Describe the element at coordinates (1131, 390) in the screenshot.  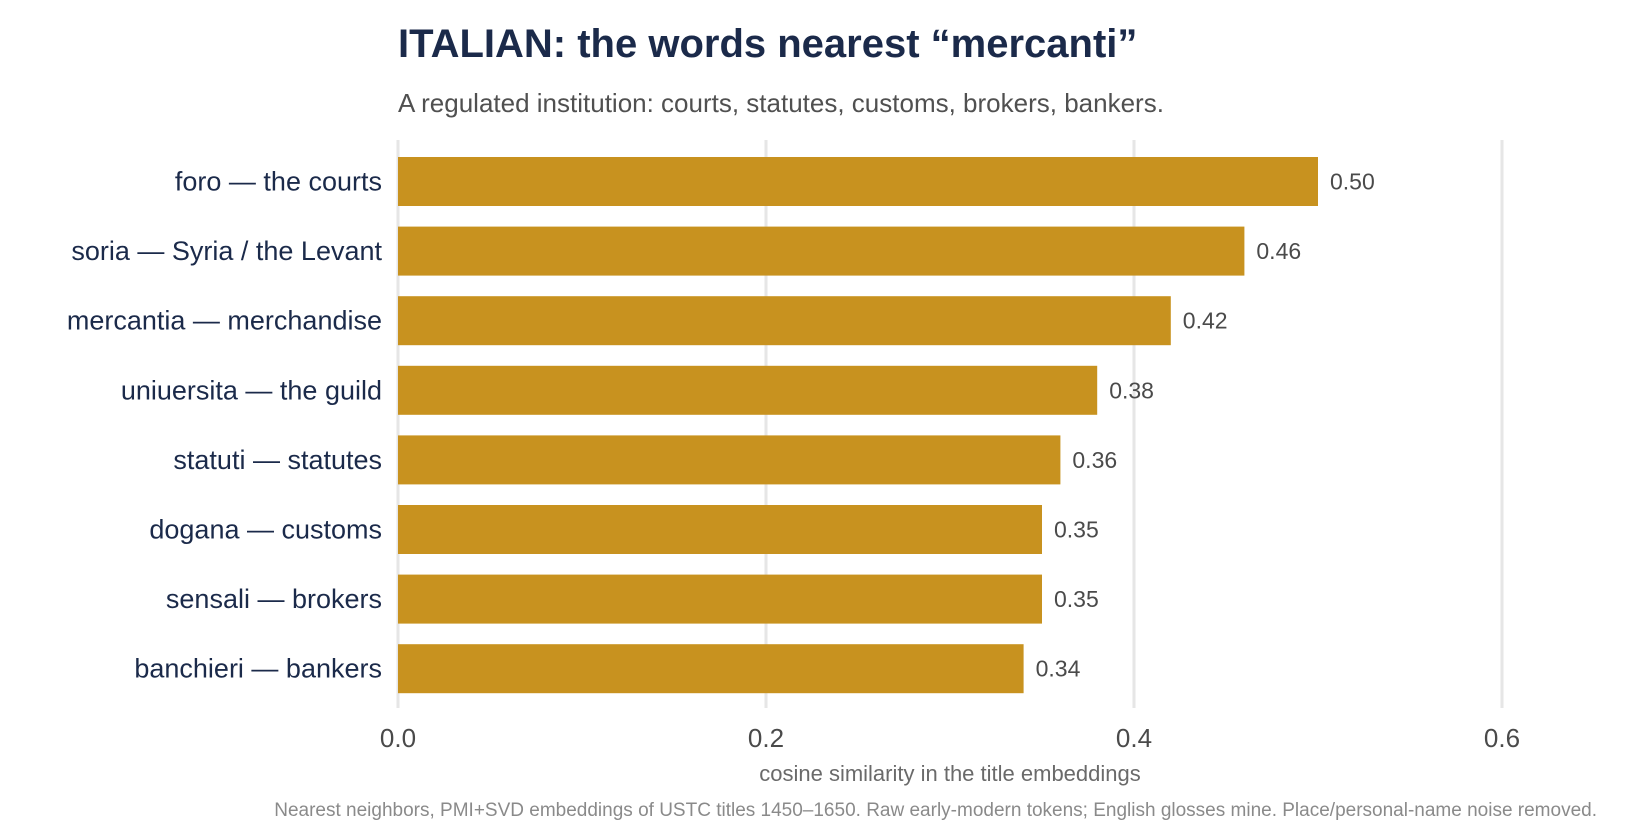
I see `value-label: 0.38` at that location.